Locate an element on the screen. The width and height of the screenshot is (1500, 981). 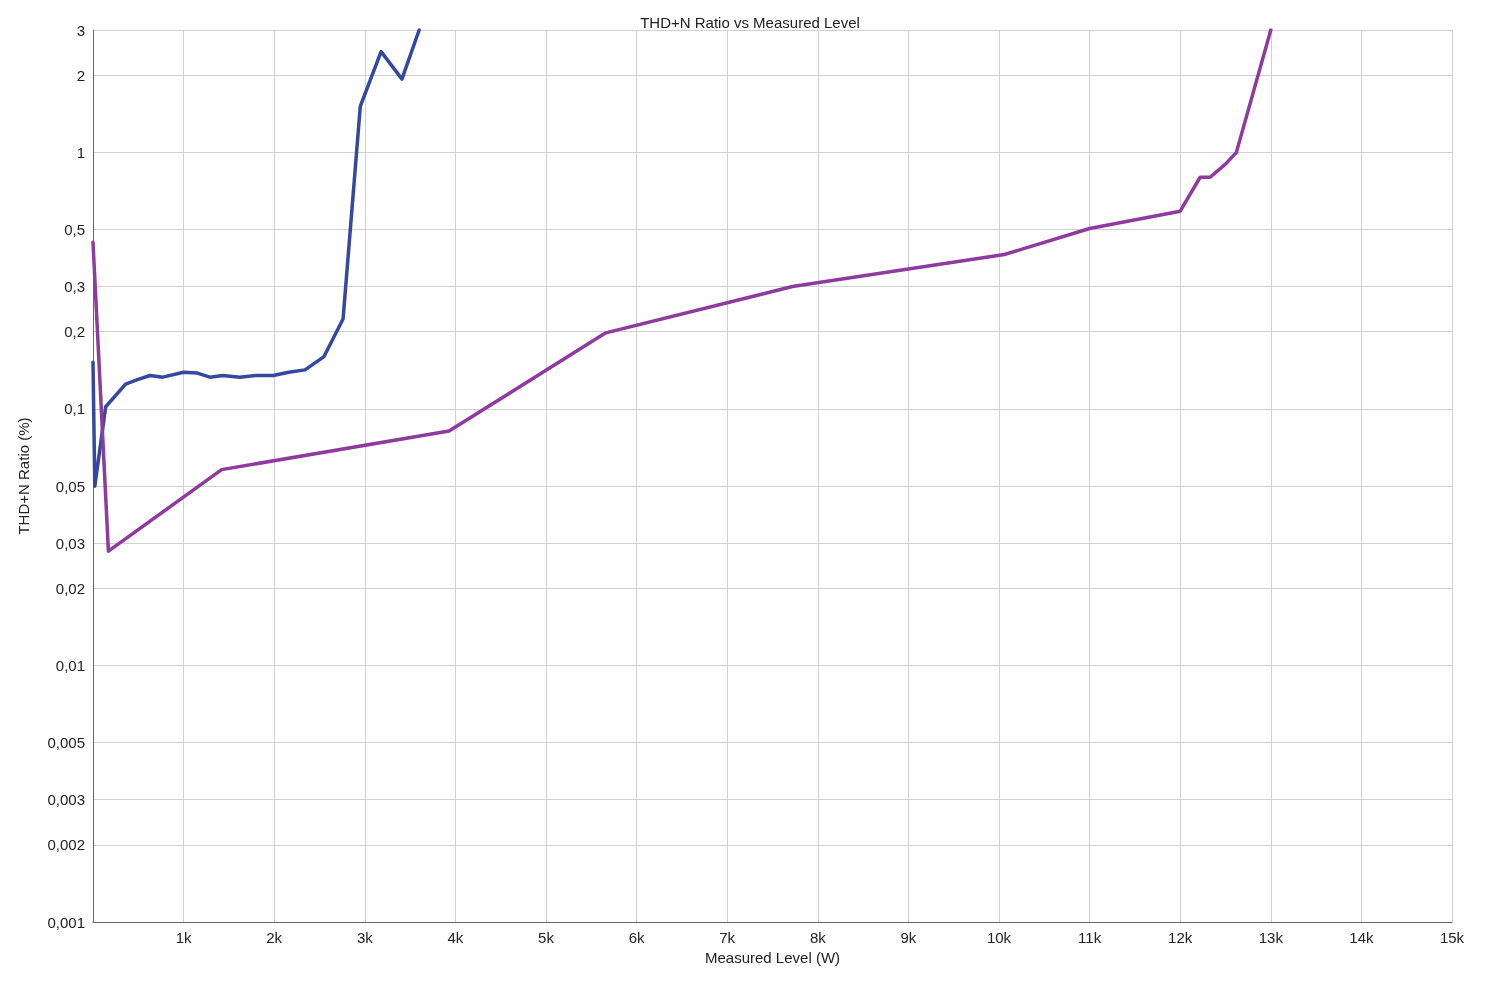
y-tick-label: 0,001 is located at coordinates (66, 922).